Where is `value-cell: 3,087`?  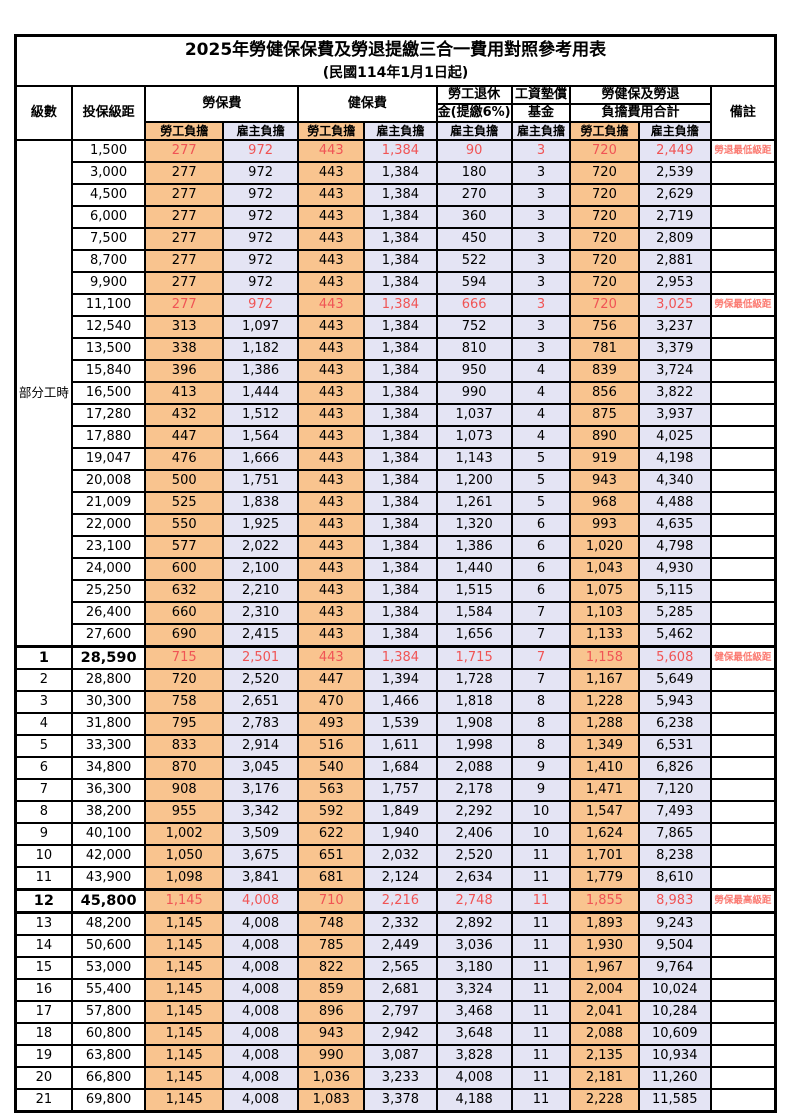 value-cell: 3,087 is located at coordinates (400, 1055).